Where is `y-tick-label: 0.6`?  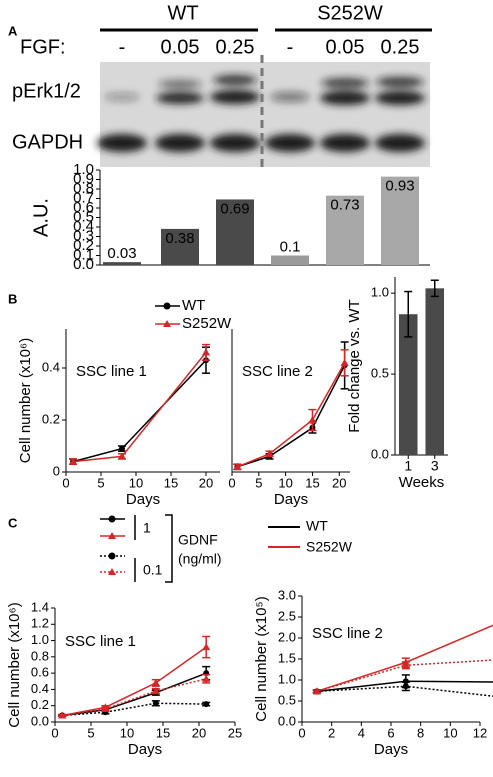
y-tick-label: 0.6 is located at coordinates (40, 672).